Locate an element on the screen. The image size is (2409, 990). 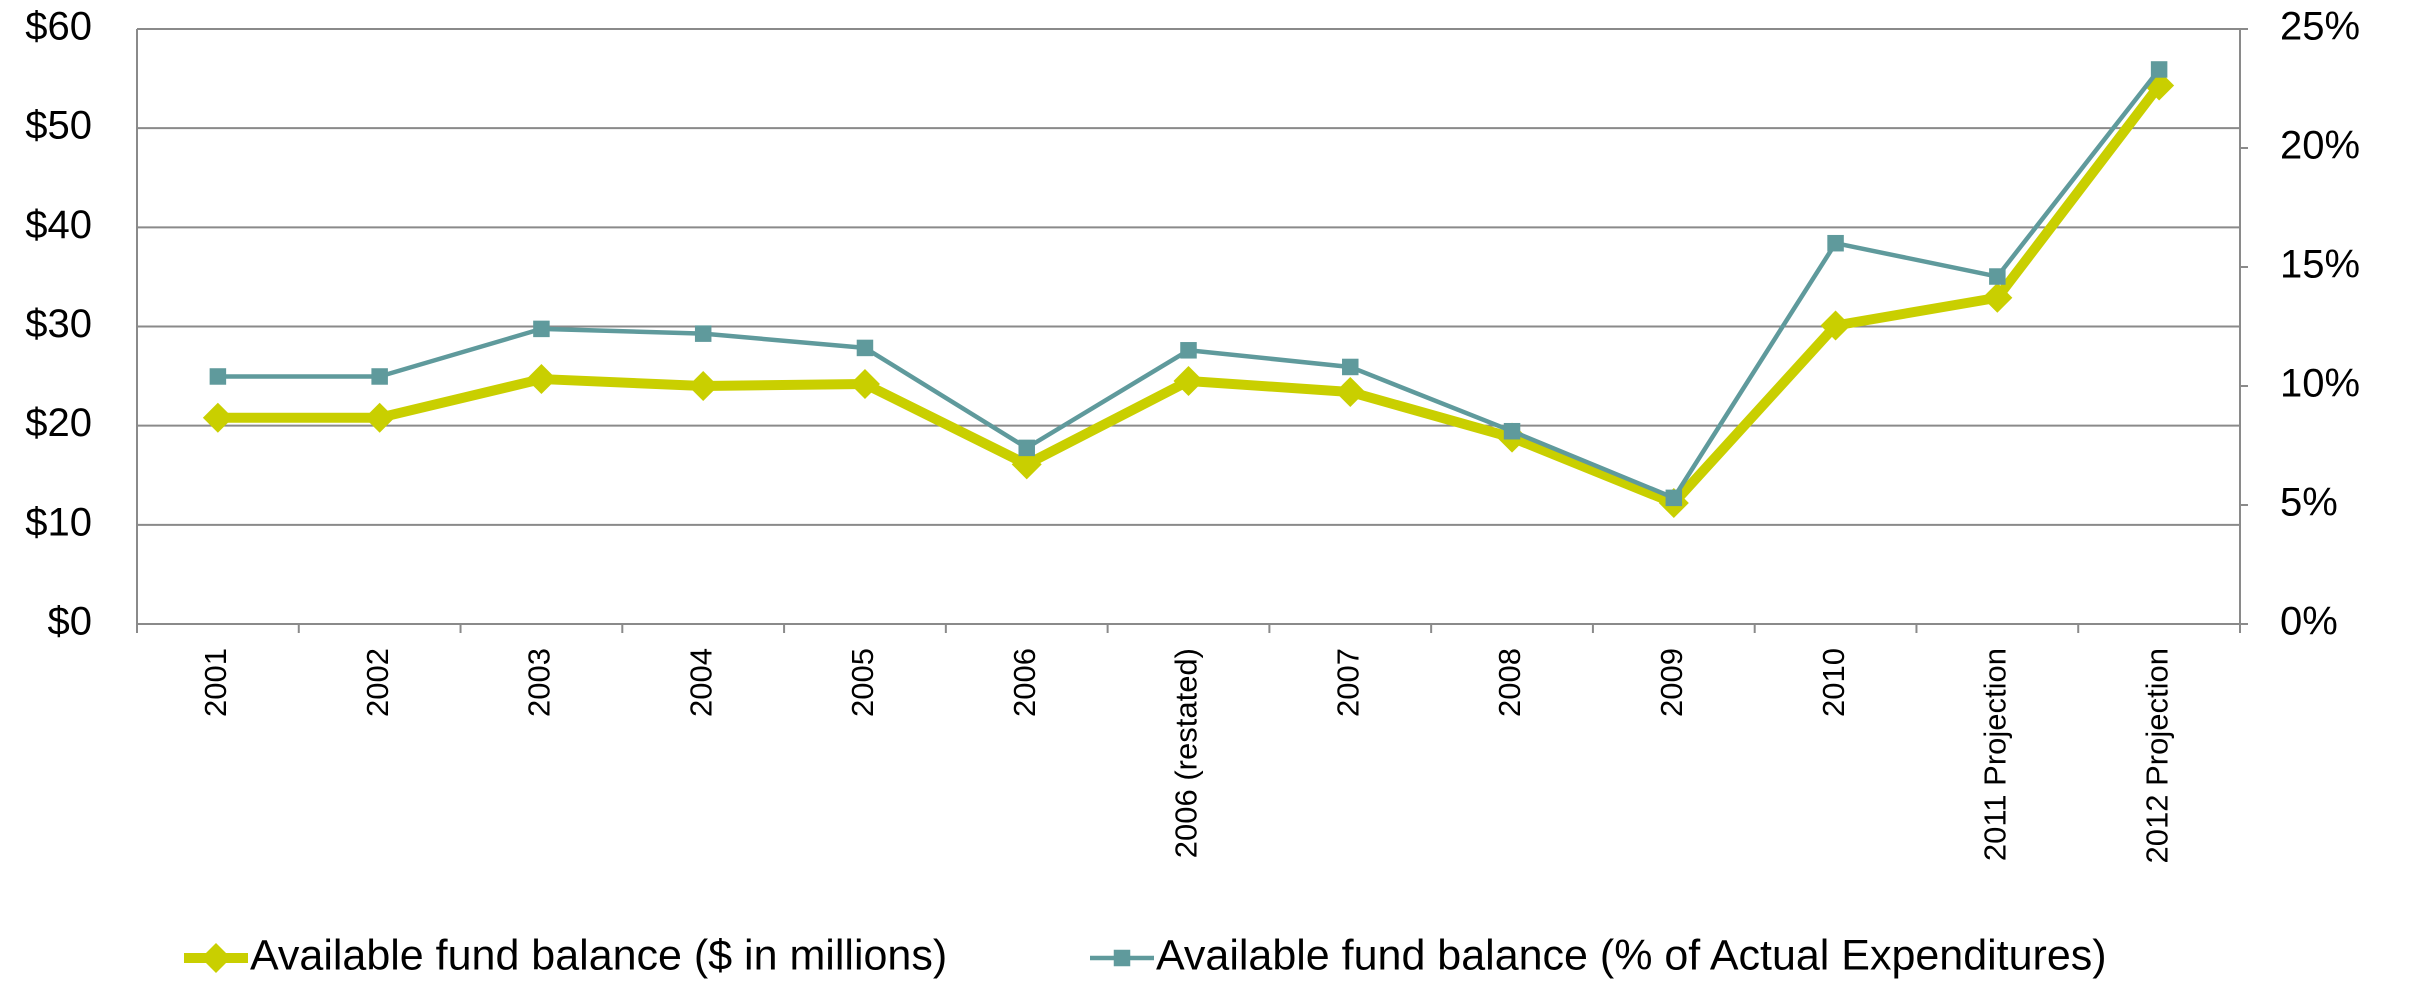
y-tick-label: $60 is located at coordinates (58, 27).